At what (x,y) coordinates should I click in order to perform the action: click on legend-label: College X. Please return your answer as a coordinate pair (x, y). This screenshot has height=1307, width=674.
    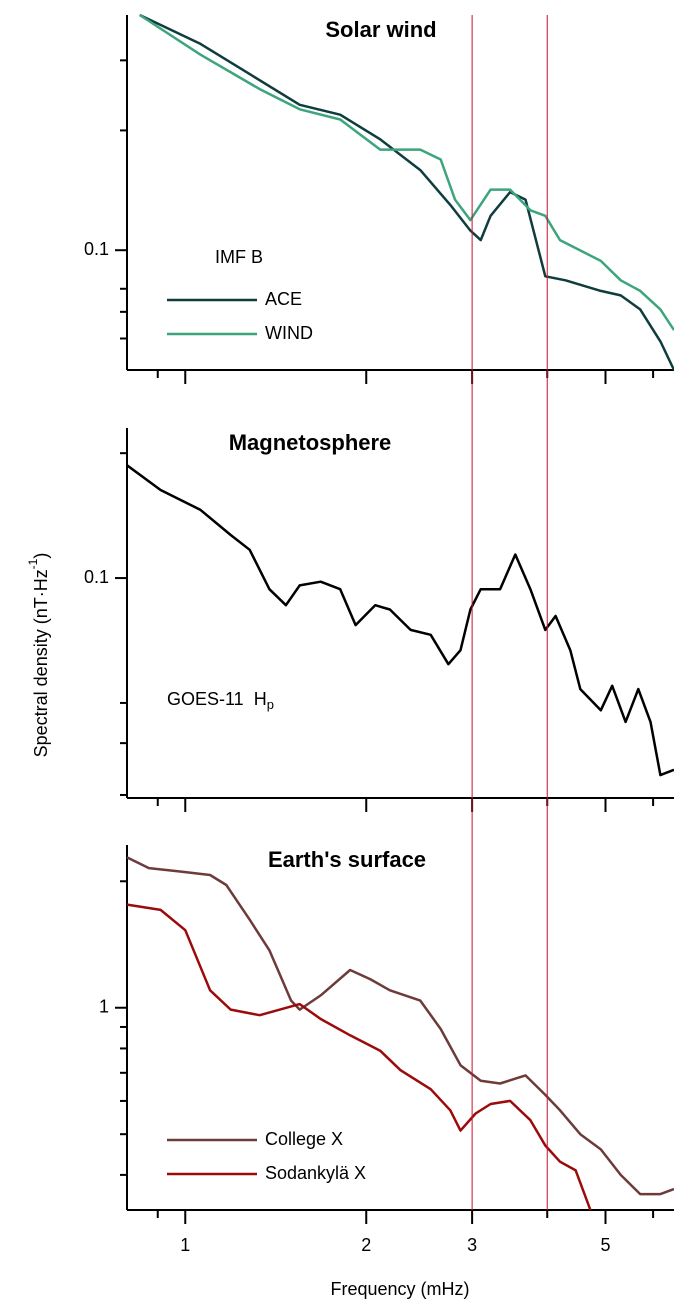
    Looking at the image, I should click on (304, 1139).